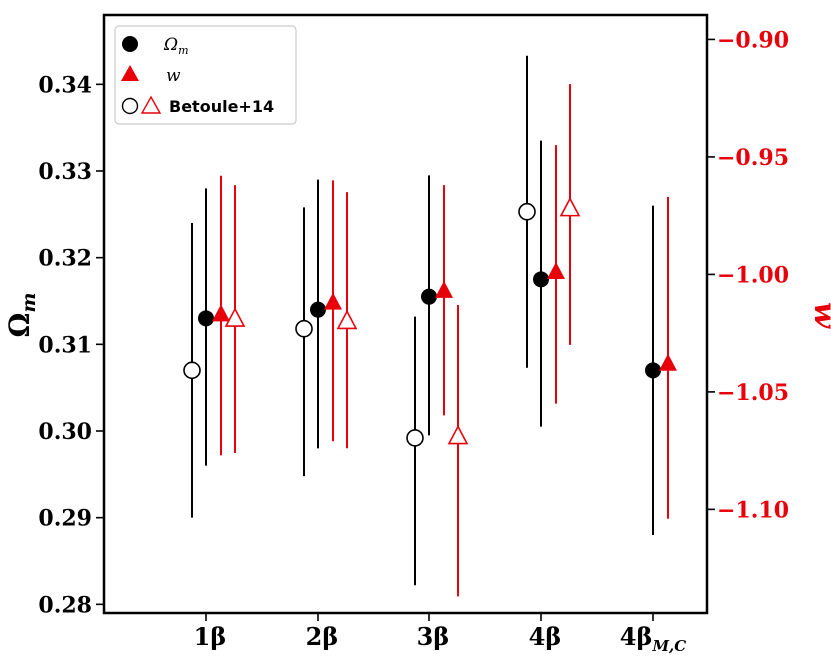  I want to click on x-axis-tick-label: 4β, so click(545, 636).